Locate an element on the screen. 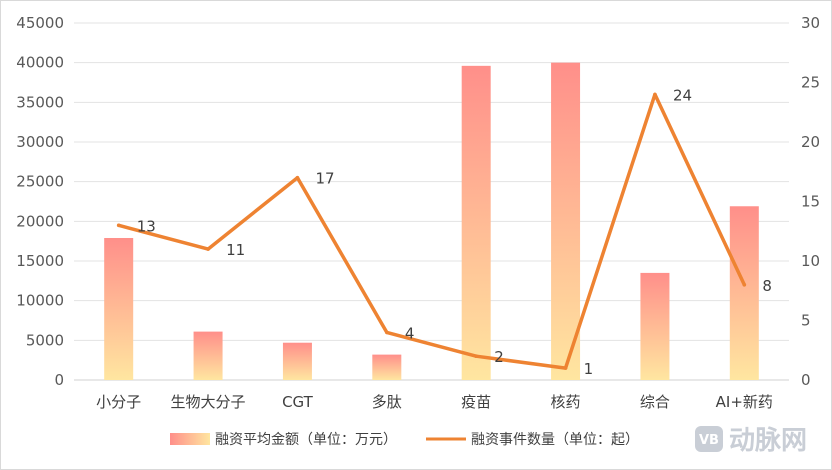 The width and height of the screenshot is (832, 470). line-data-label: 2 is located at coordinates (499, 357).